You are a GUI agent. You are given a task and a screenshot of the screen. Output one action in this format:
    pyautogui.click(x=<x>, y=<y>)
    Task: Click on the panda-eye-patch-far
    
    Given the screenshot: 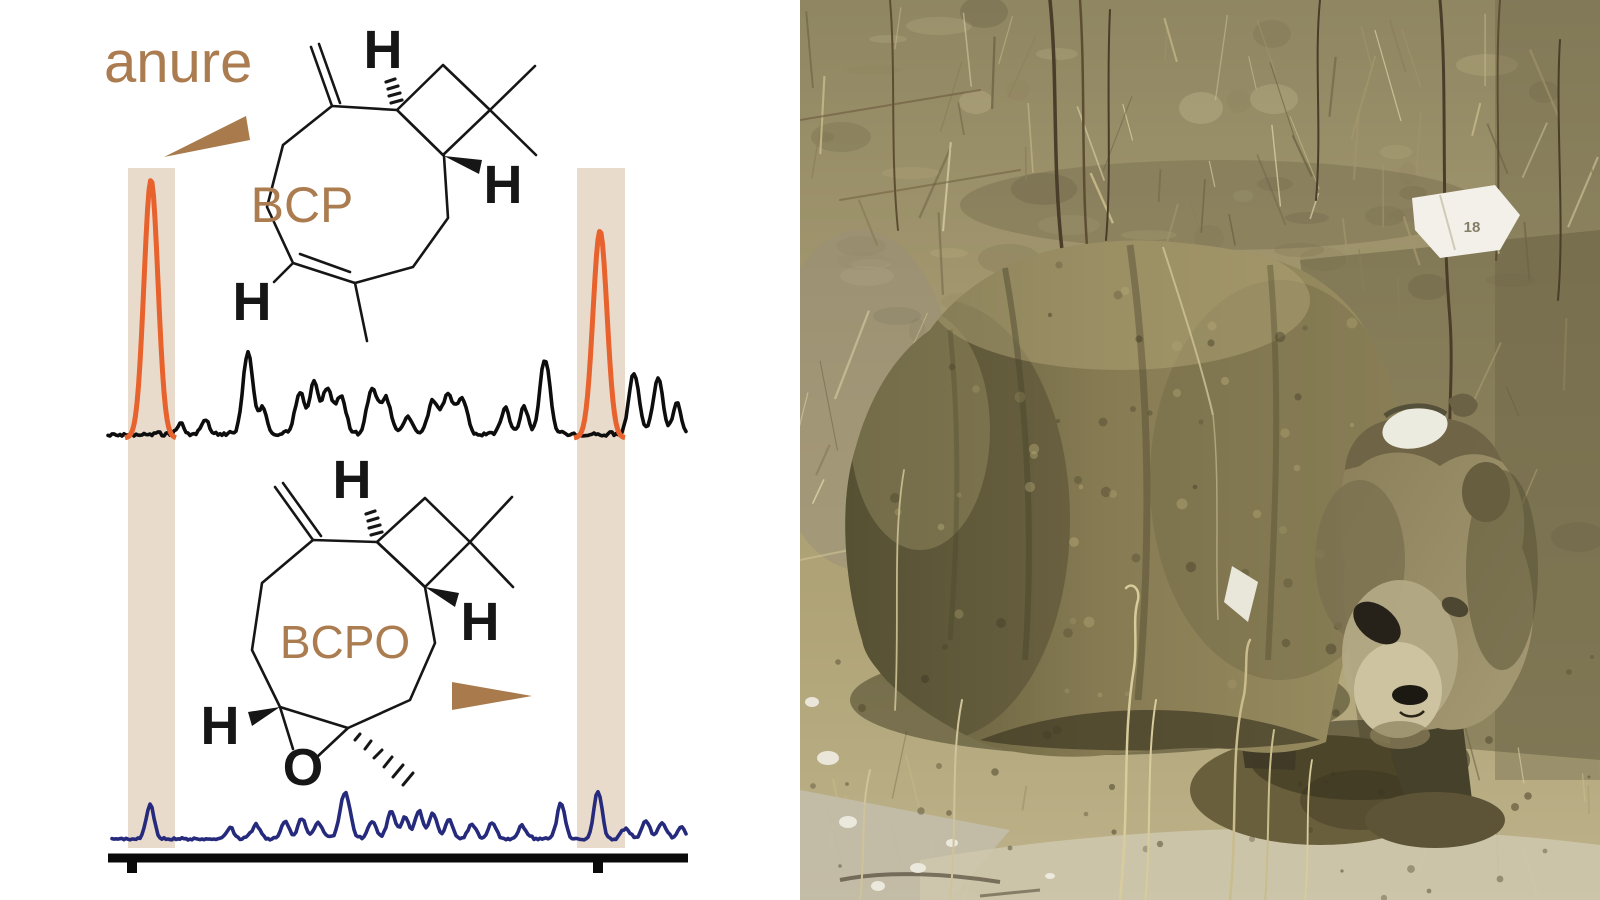 What is the action you would take?
    pyautogui.click(x=1455, y=607)
    